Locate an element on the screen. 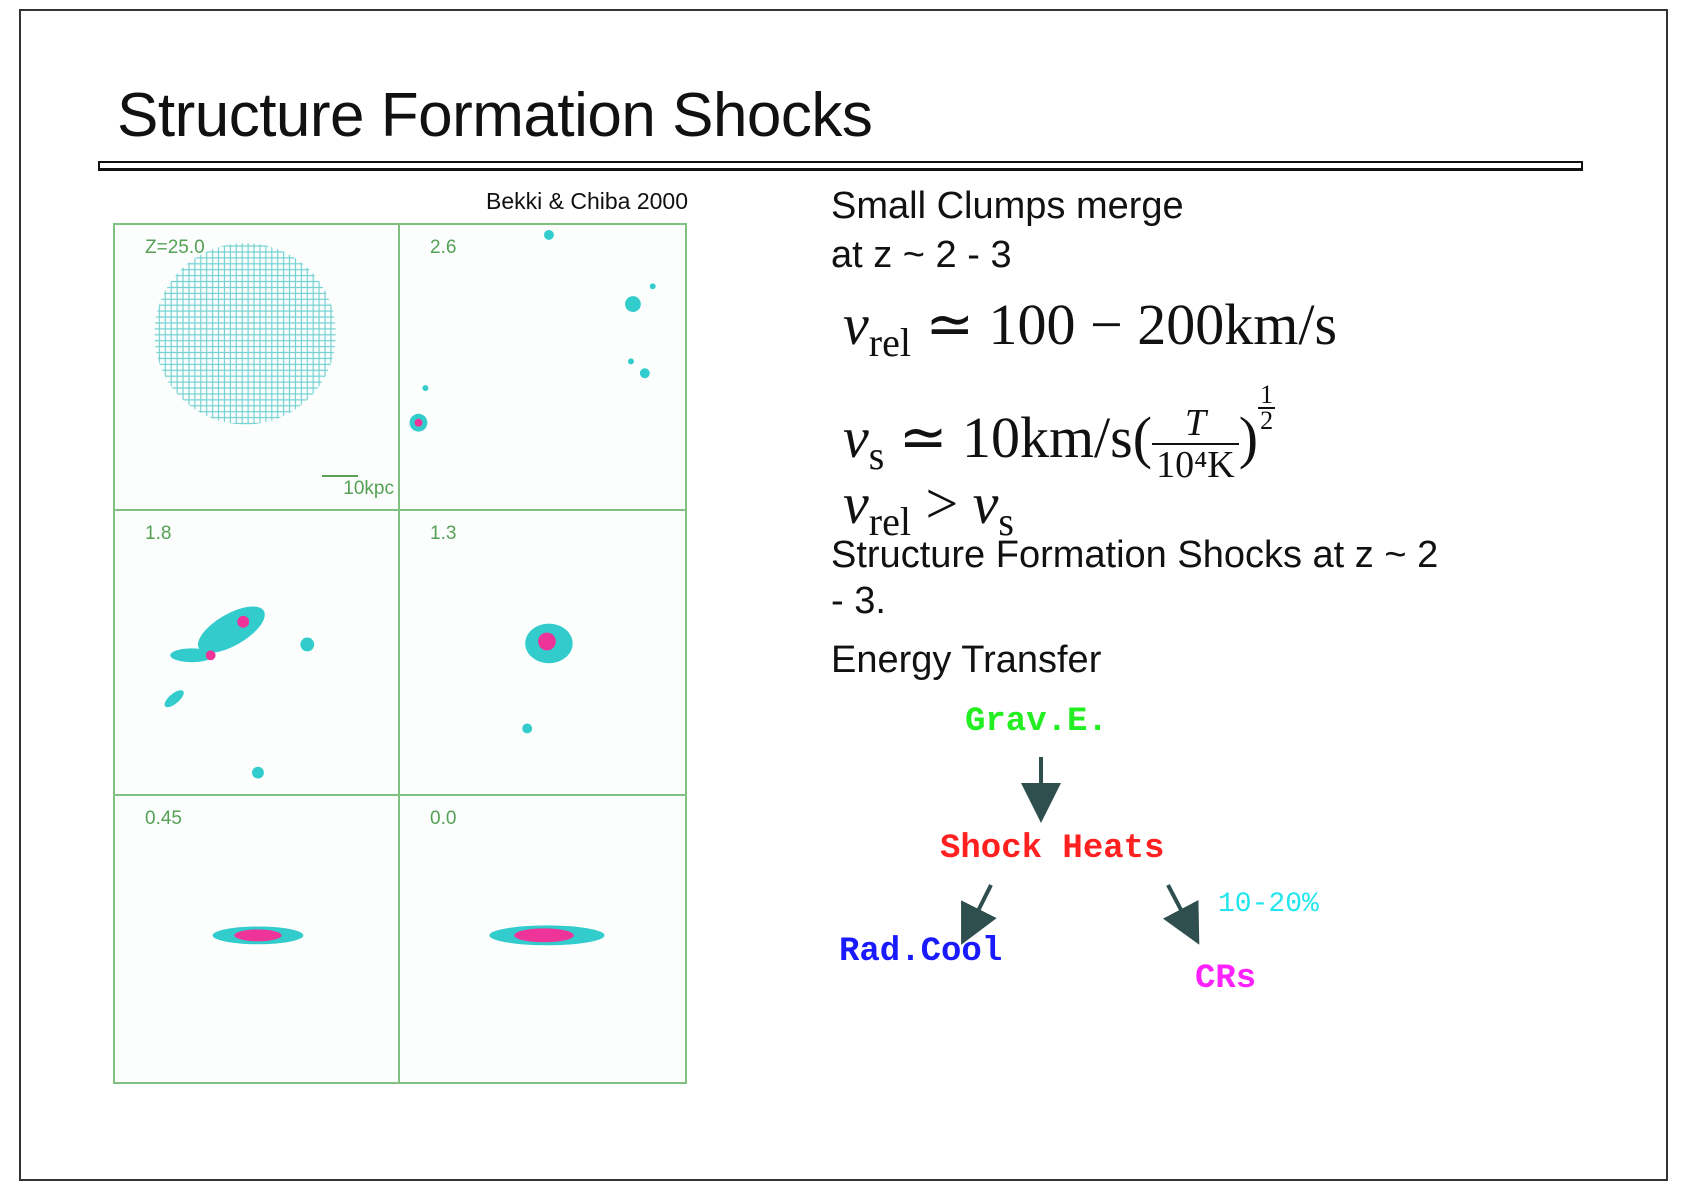 Image resolution: width=1684 pixels, height=1189 pixels. flow-grav-energy: Grav.E. is located at coordinates (1036, 722).